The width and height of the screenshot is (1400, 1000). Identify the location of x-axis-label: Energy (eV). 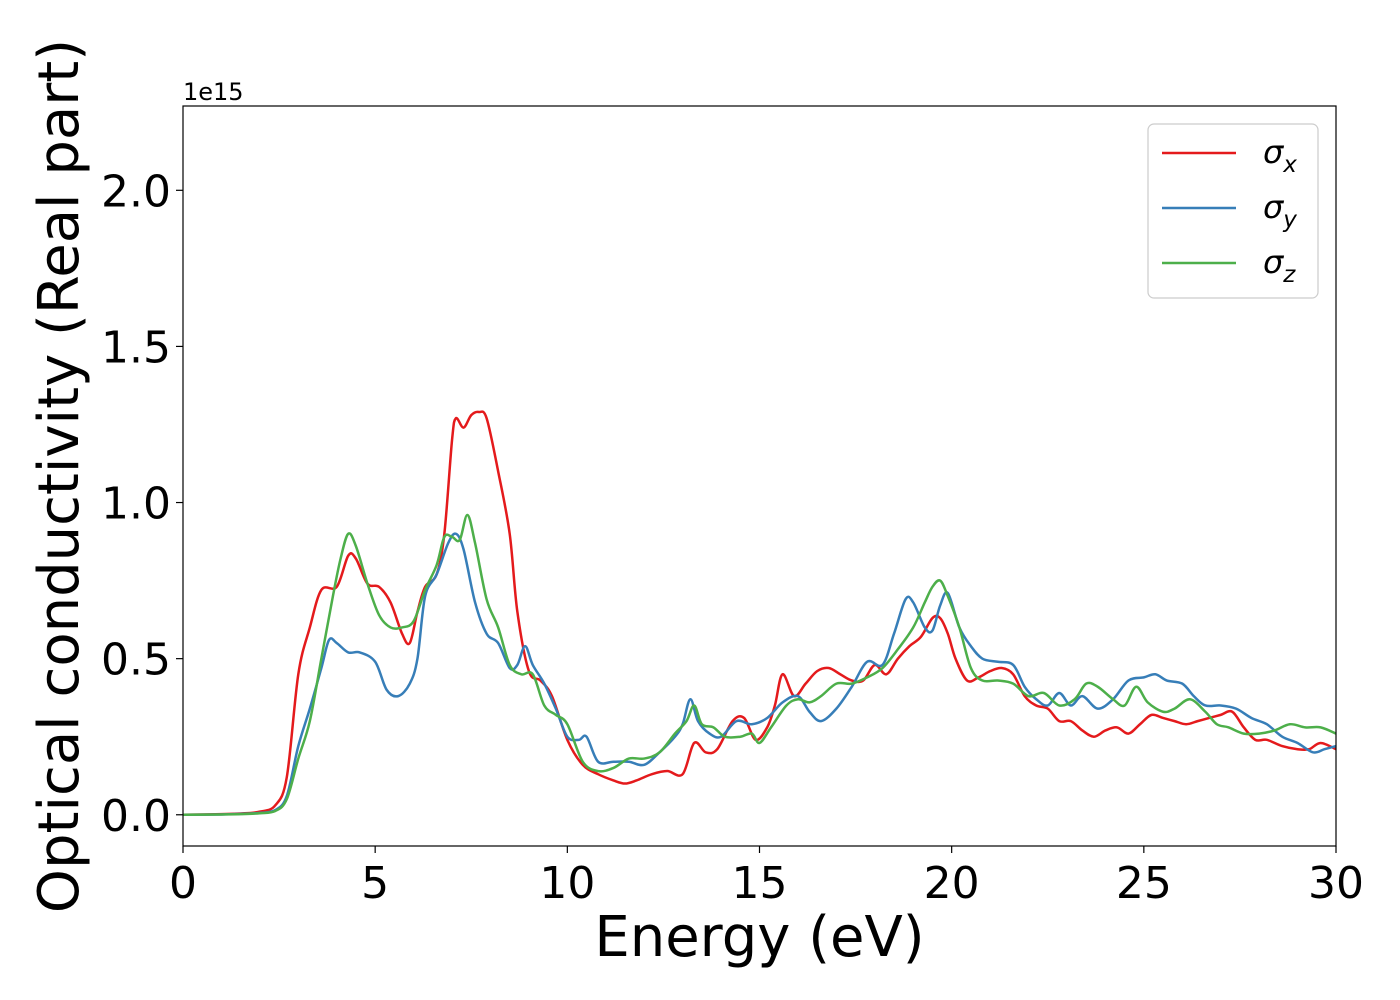
(759, 937).